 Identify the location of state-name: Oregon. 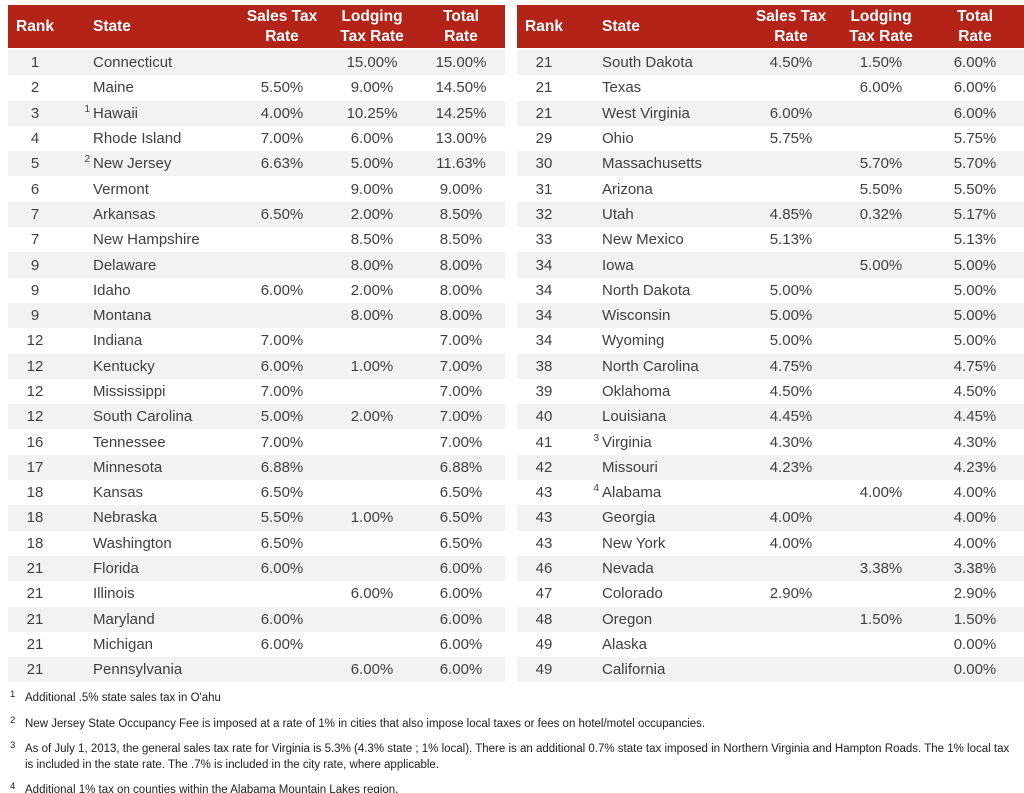
(627, 619).